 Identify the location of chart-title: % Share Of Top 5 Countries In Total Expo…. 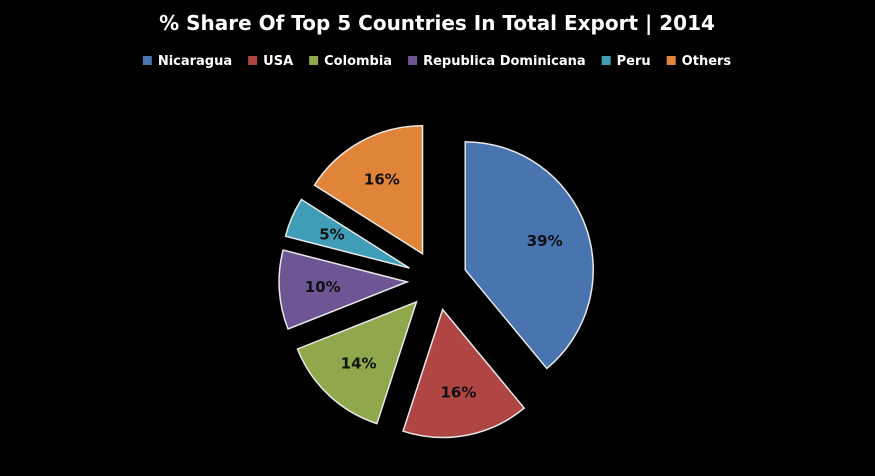
(437, 23).